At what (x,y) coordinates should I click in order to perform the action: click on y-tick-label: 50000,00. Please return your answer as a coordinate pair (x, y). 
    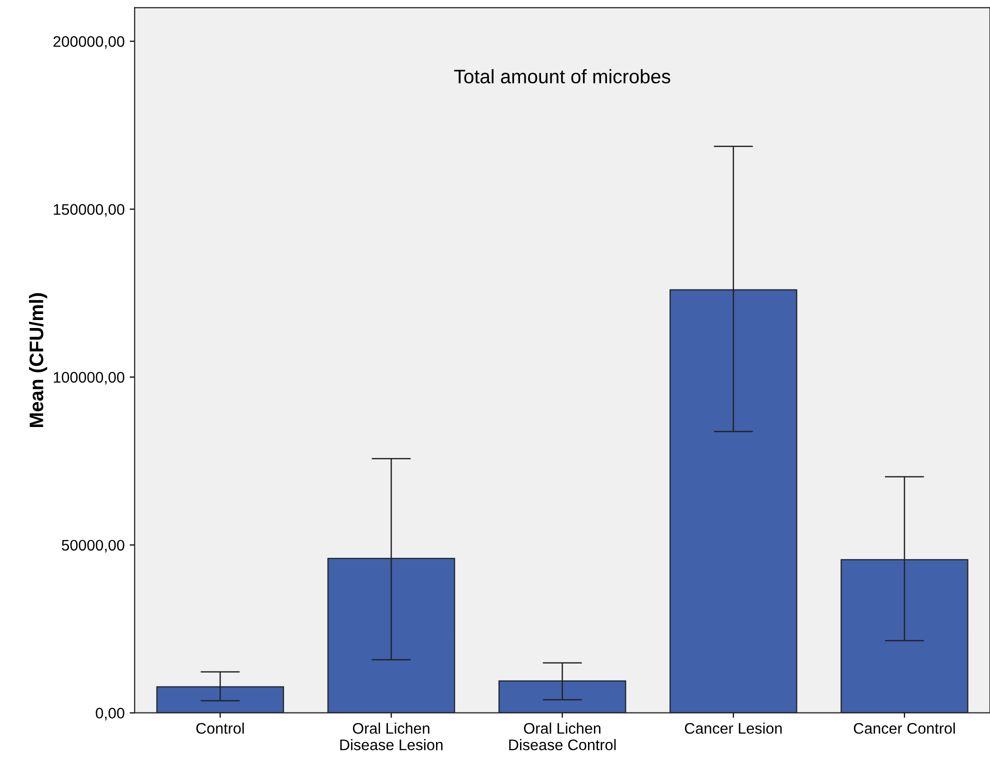
    Looking at the image, I should click on (93, 546).